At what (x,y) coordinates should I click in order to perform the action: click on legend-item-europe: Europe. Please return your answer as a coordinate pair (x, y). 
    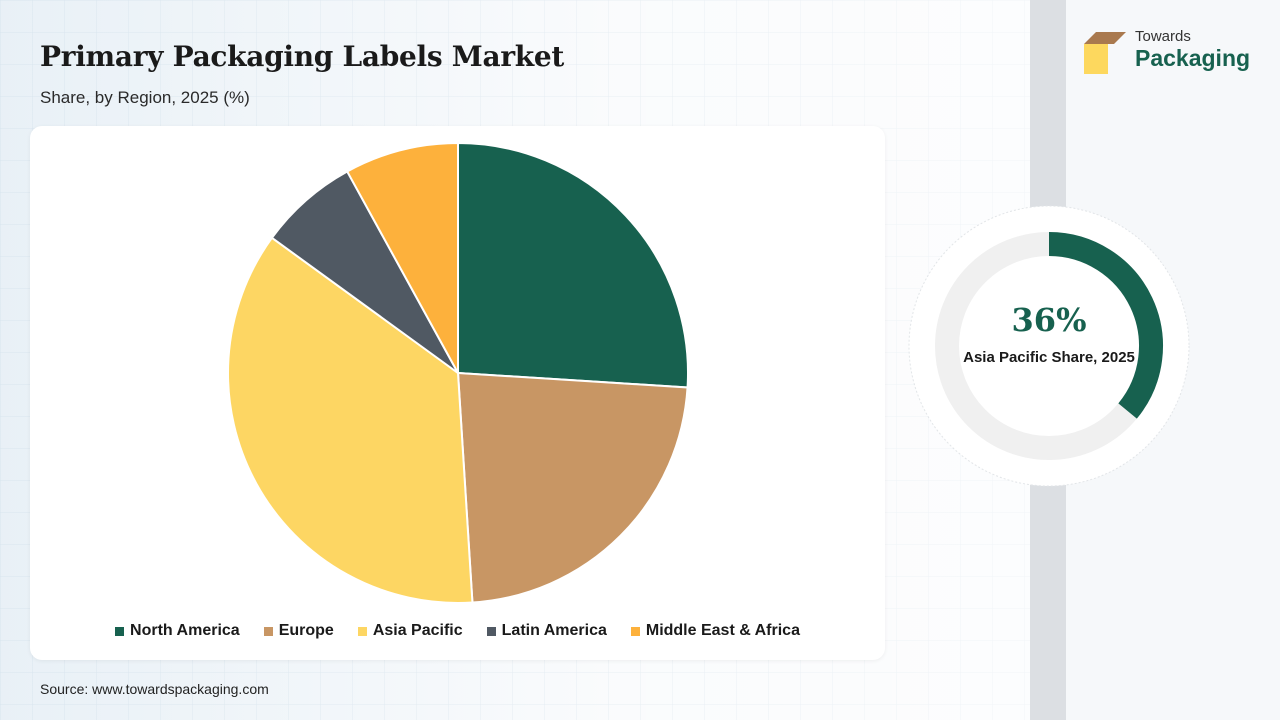
    Looking at the image, I should click on (298, 631).